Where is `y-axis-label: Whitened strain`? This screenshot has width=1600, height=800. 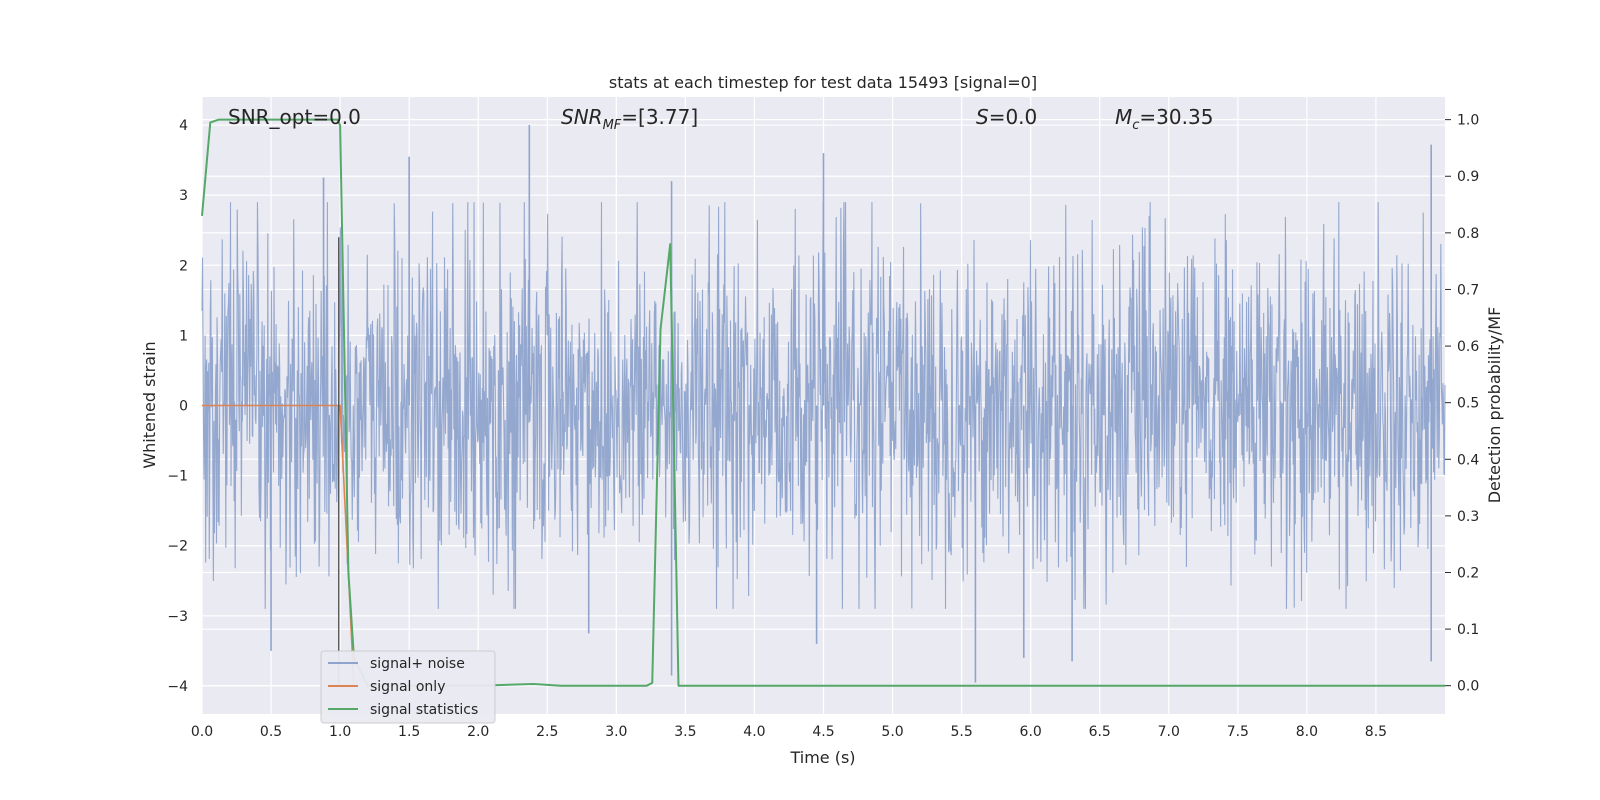
y-axis-label: Whitened strain is located at coordinates (149, 404).